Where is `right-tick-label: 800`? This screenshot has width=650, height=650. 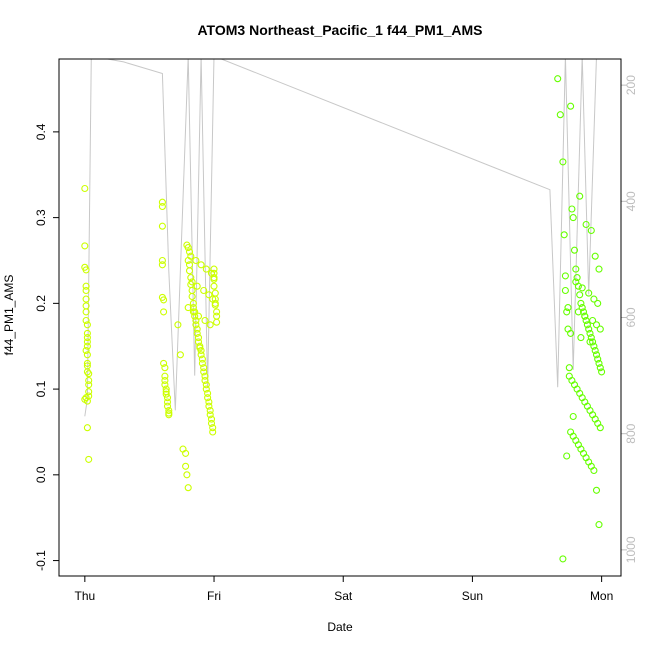 right-tick-label: 800 is located at coordinates (631, 433).